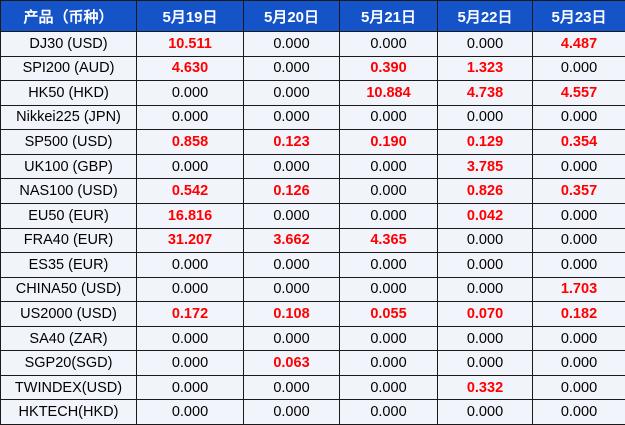 Image resolution: width=625 pixels, height=425 pixels. What do you see at coordinates (388, 68) in the screenshot?
I see `value-cell: 0.390` at bounding box center [388, 68].